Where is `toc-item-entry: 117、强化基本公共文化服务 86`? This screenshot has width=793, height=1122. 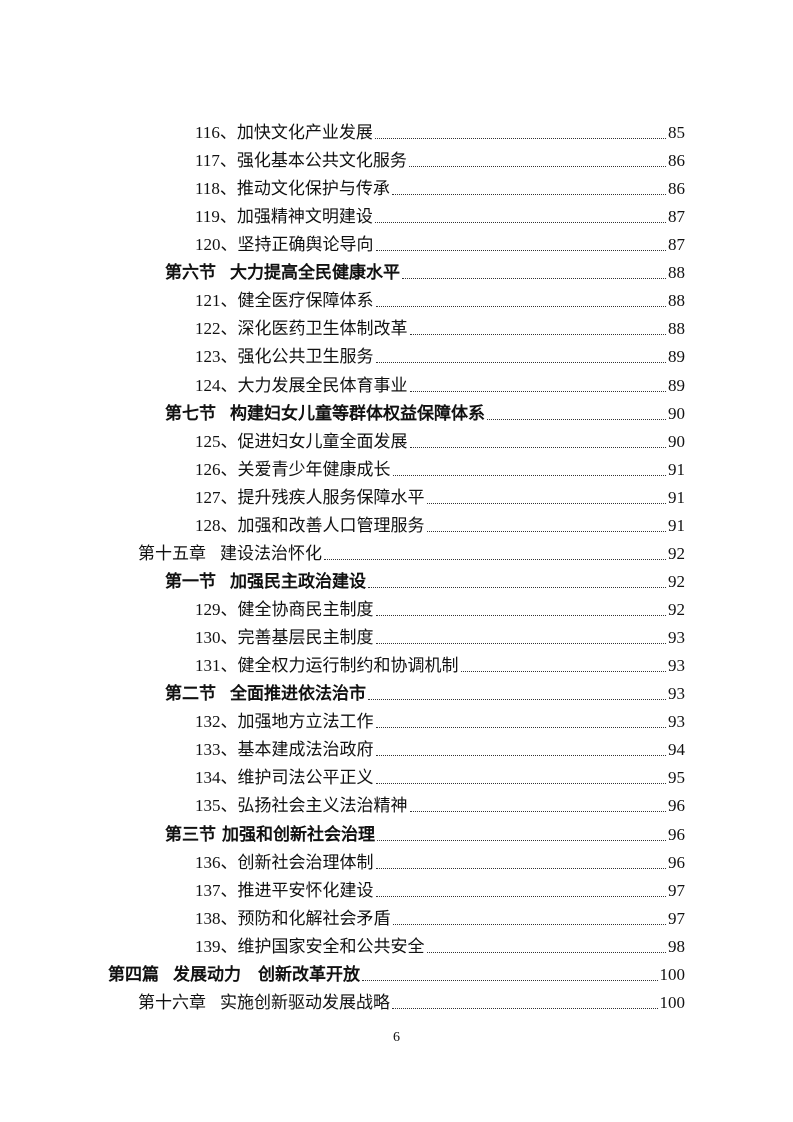 toc-item-entry: 117、强化基本公共文化服务 86 is located at coordinates (440, 158).